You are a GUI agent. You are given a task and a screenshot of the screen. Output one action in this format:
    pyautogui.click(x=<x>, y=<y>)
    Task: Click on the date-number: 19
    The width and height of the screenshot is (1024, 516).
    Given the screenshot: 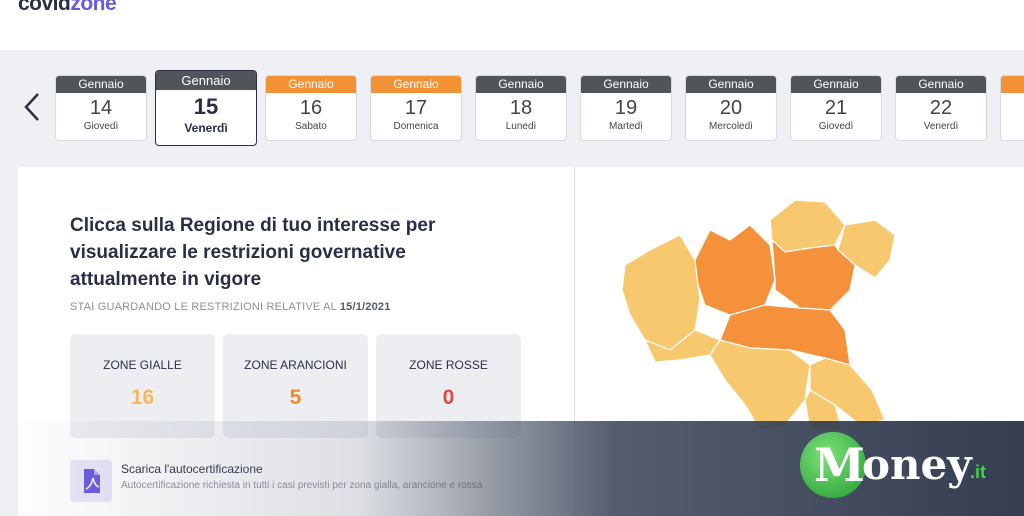 What is the action you would take?
    pyautogui.click(x=626, y=108)
    